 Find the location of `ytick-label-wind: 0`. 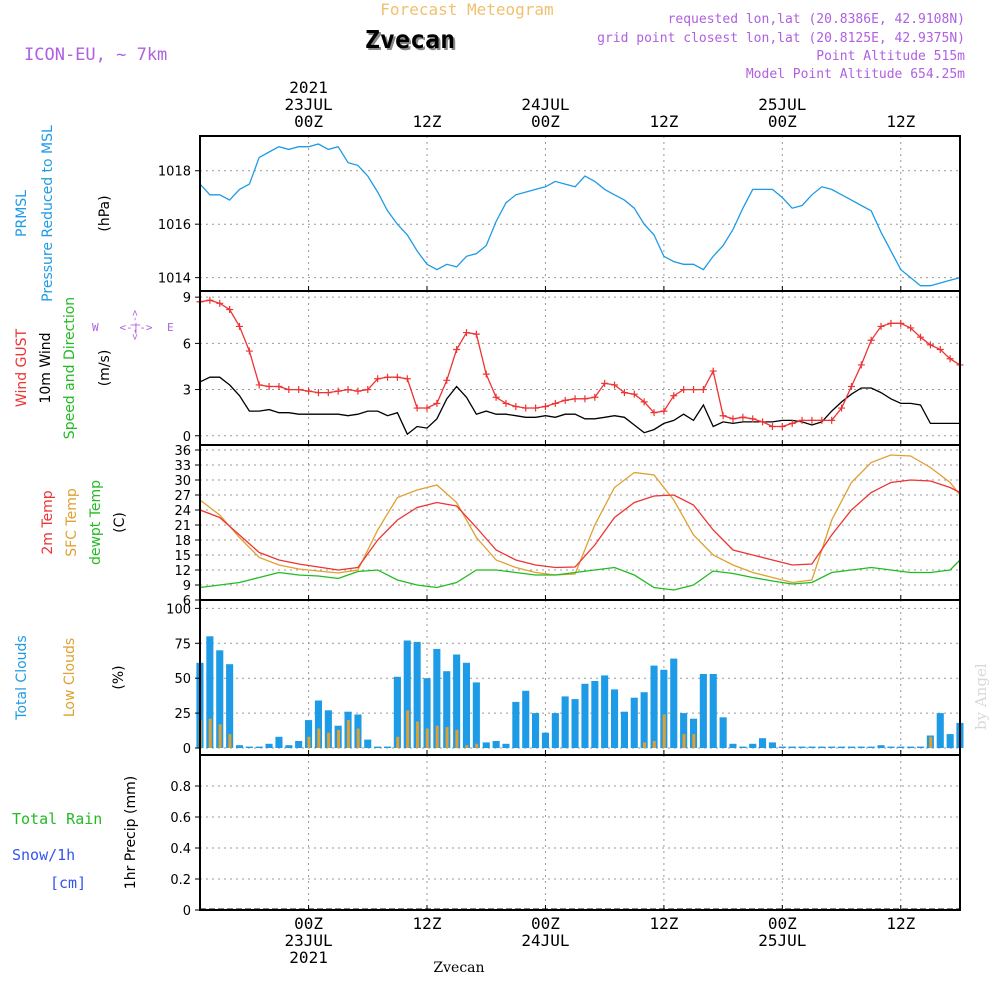

ytick-label-wind: 0 is located at coordinates (187, 437).